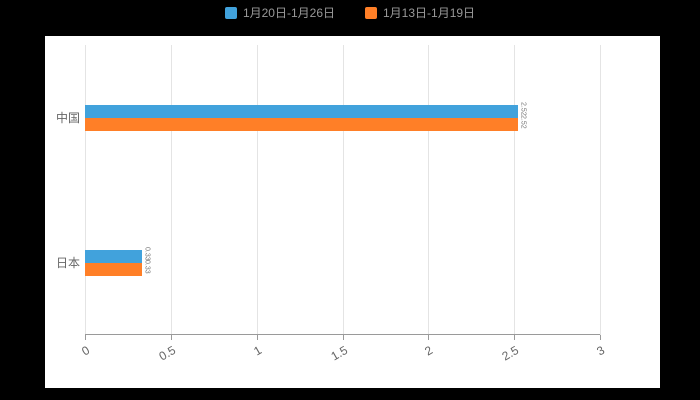 This screenshot has height=400, width=700. What do you see at coordinates (301, 124) in the screenshot?
I see `bar-中国-series-1` at bounding box center [301, 124].